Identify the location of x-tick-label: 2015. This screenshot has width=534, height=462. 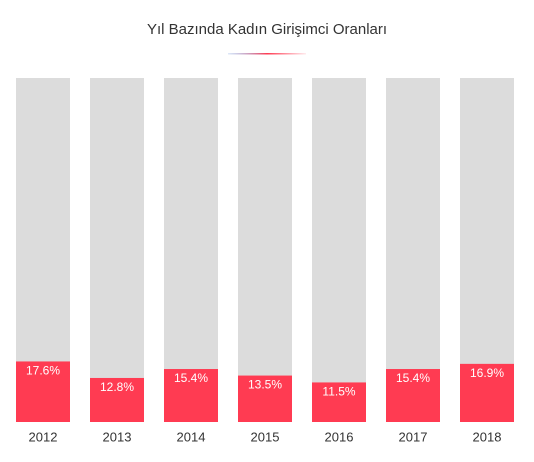
(265, 436).